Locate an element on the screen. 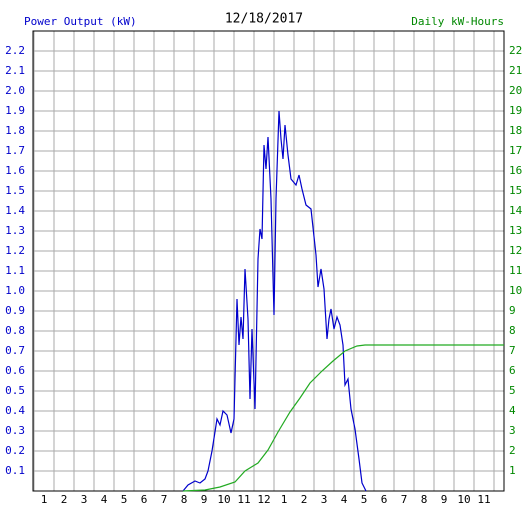 The height and width of the screenshot is (510, 527). y2-tick-label: 16 is located at coordinates (515, 170).